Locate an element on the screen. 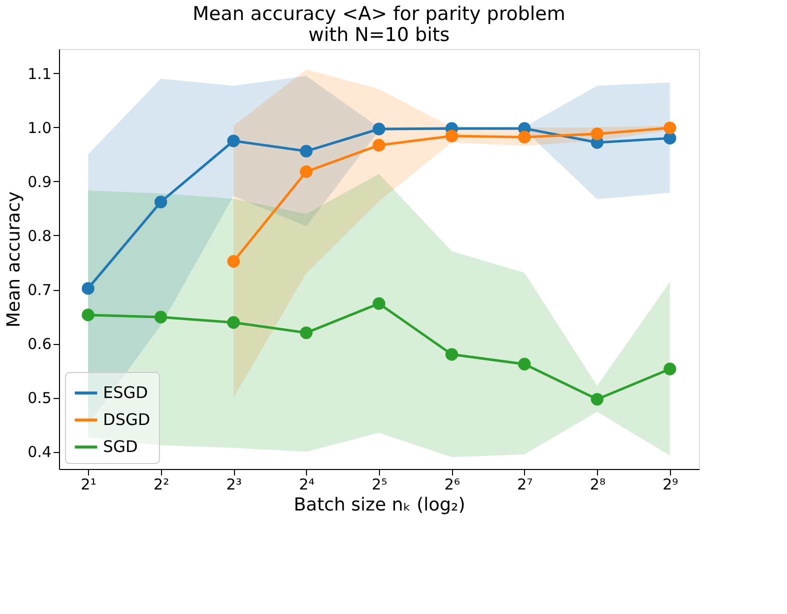 The image size is (787, 614). x-tick-label: 2⁵ is located at coordinates (380, 485).